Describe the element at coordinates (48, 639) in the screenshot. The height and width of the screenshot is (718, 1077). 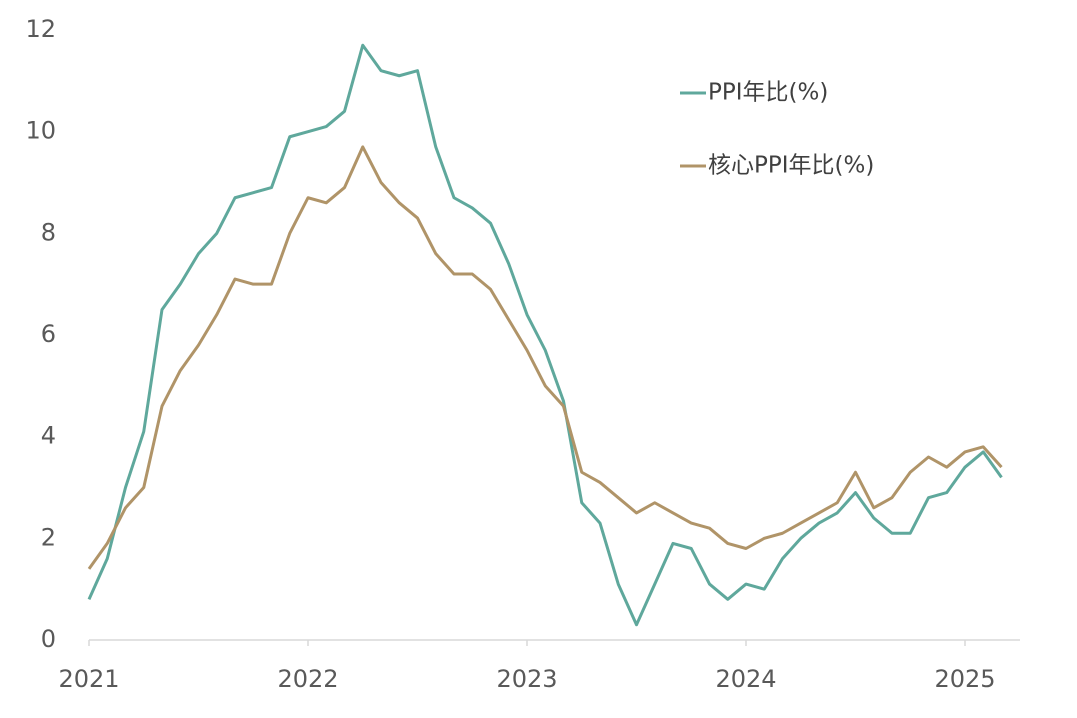
I see `y-tick-label: 0` at that location.